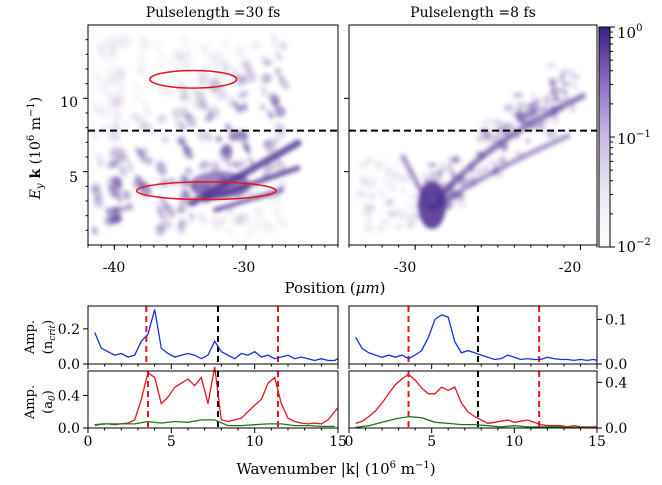 Image resolution: width=662 pixels, height=485 pixels. I want to click on heatmap-a-xtick-label: -30, so click(244, 268).